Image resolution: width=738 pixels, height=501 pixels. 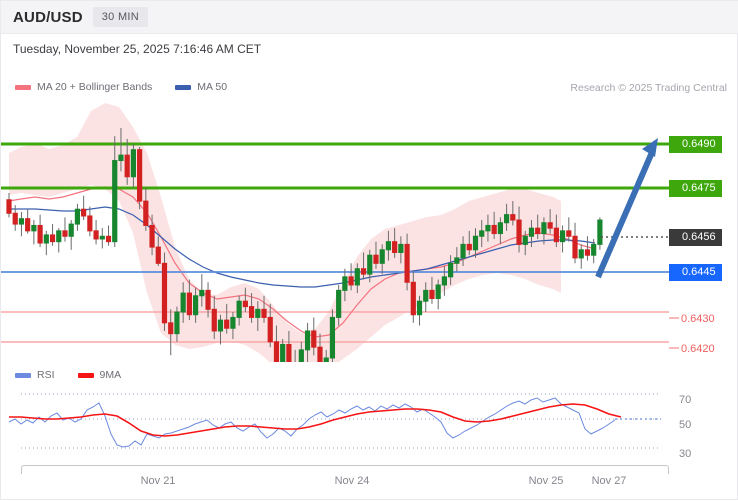 I want to click on rsi-line, so click(x=312, y=422).